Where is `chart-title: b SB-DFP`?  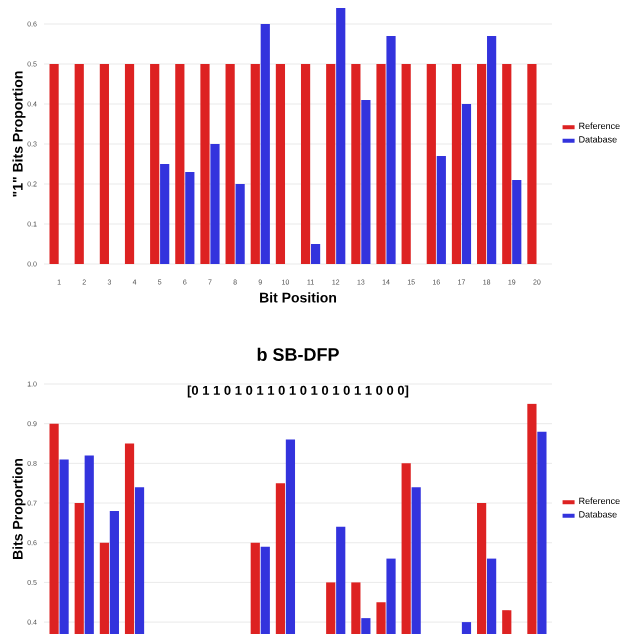
chart-title: b SB-DFP is located at coordinates (298, 354).